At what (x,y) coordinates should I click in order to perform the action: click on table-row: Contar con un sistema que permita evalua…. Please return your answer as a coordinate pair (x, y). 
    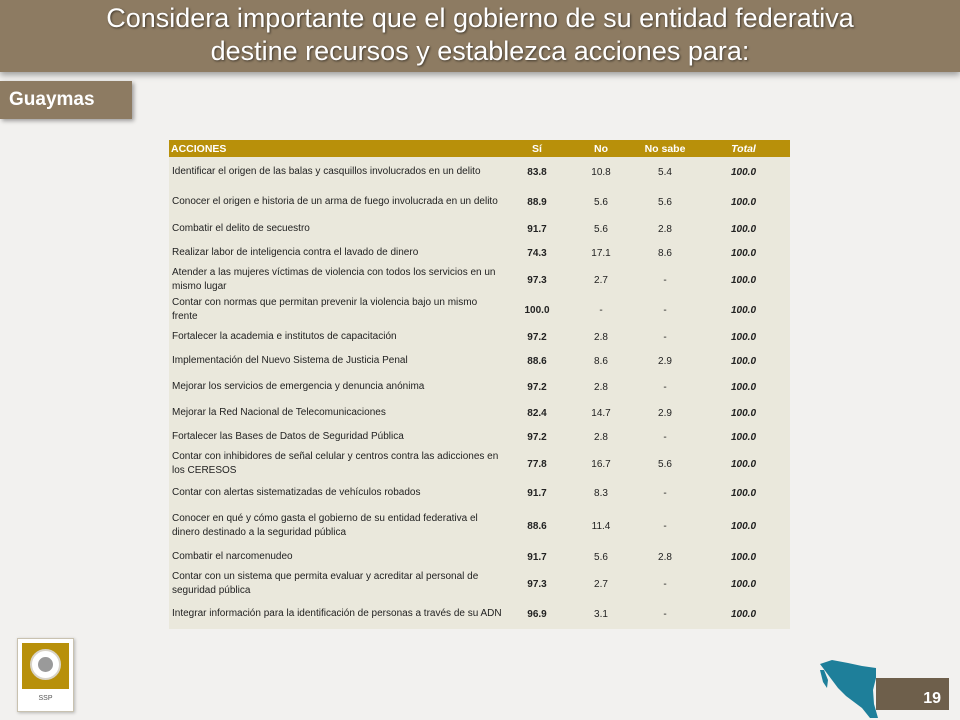
    Looking at the image, I should click on (479, 584).